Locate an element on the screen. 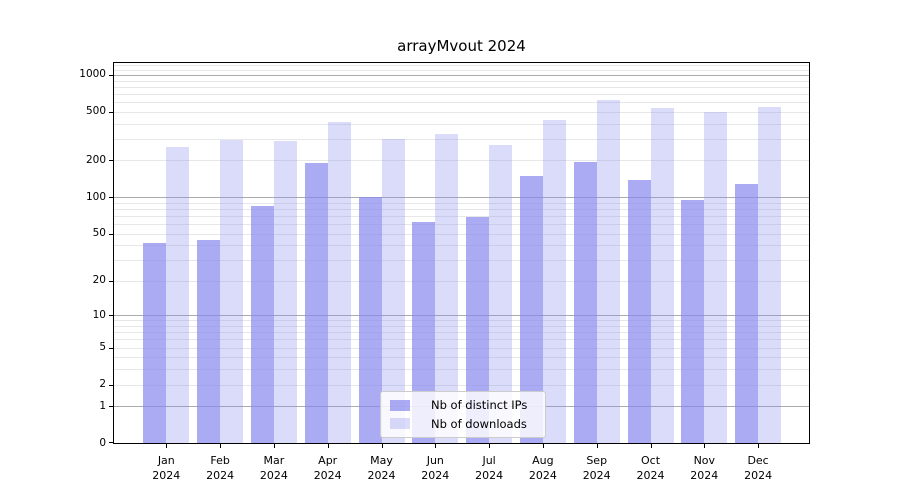  x-axis-label: Sep 2024 is located at coordinates (597, 468).